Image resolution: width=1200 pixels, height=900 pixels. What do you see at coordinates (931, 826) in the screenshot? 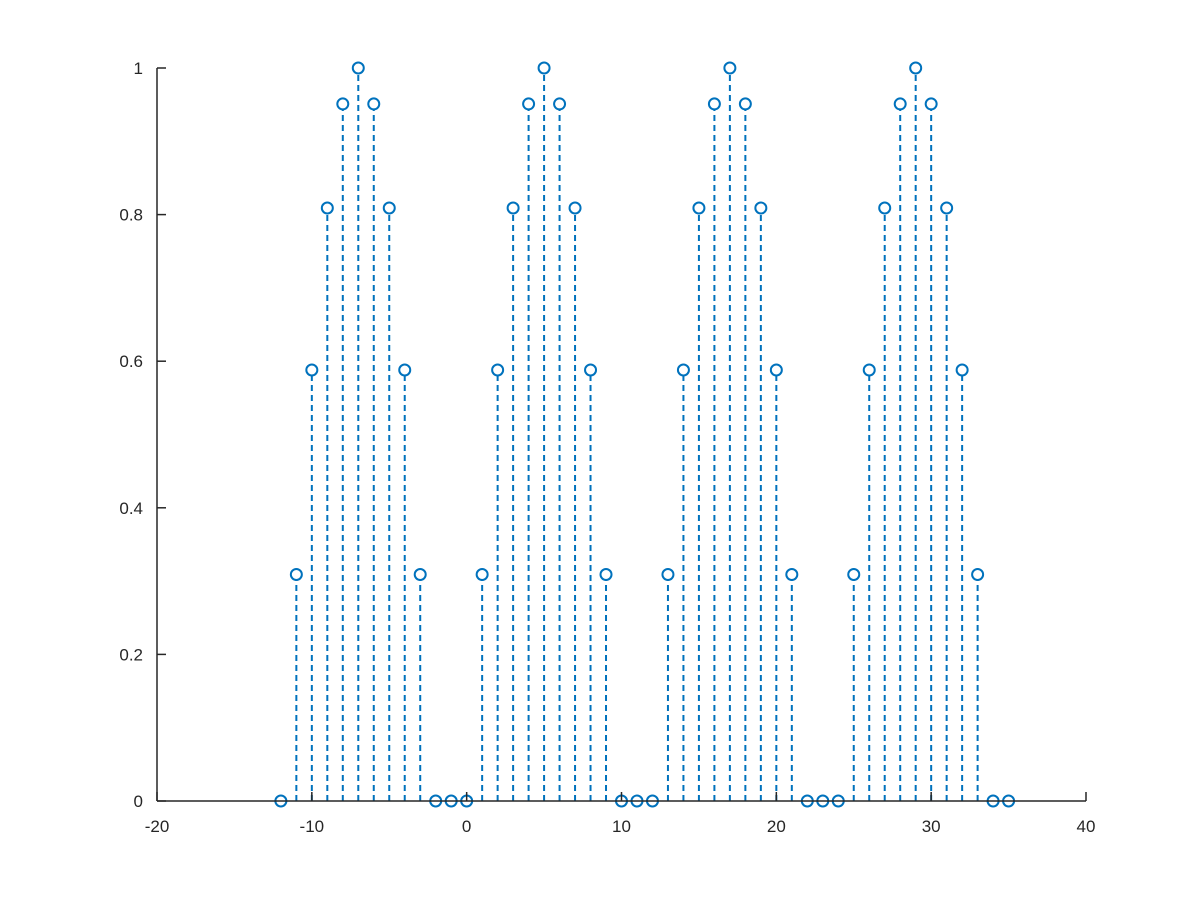
I see `x-tick-label: 30` at bounding box center [931, 826].